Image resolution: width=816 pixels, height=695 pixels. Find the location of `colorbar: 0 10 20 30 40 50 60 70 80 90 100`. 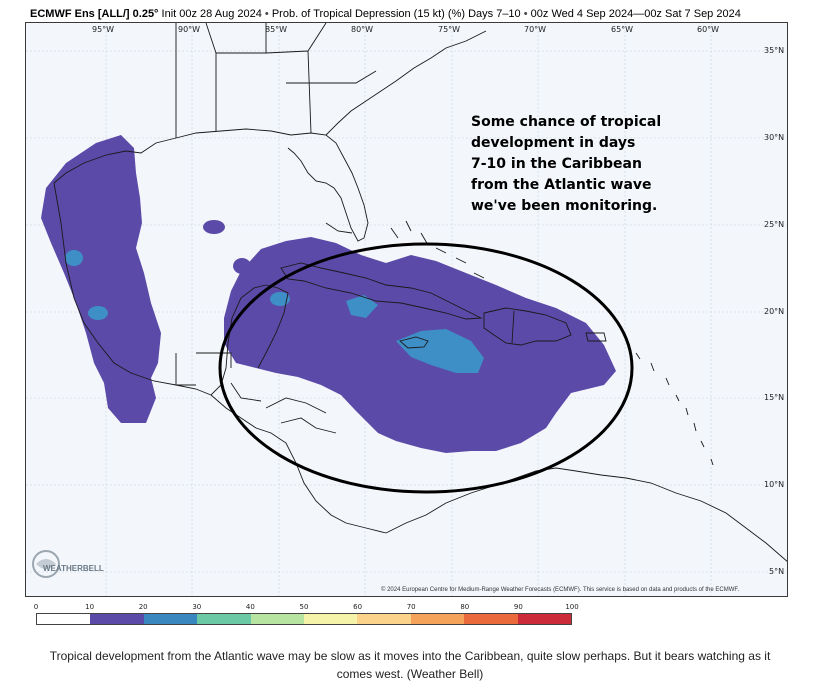

colorbar: 0 10 20 30 40 50 60 70 80 90 100 is located at coordinates (306, 616).